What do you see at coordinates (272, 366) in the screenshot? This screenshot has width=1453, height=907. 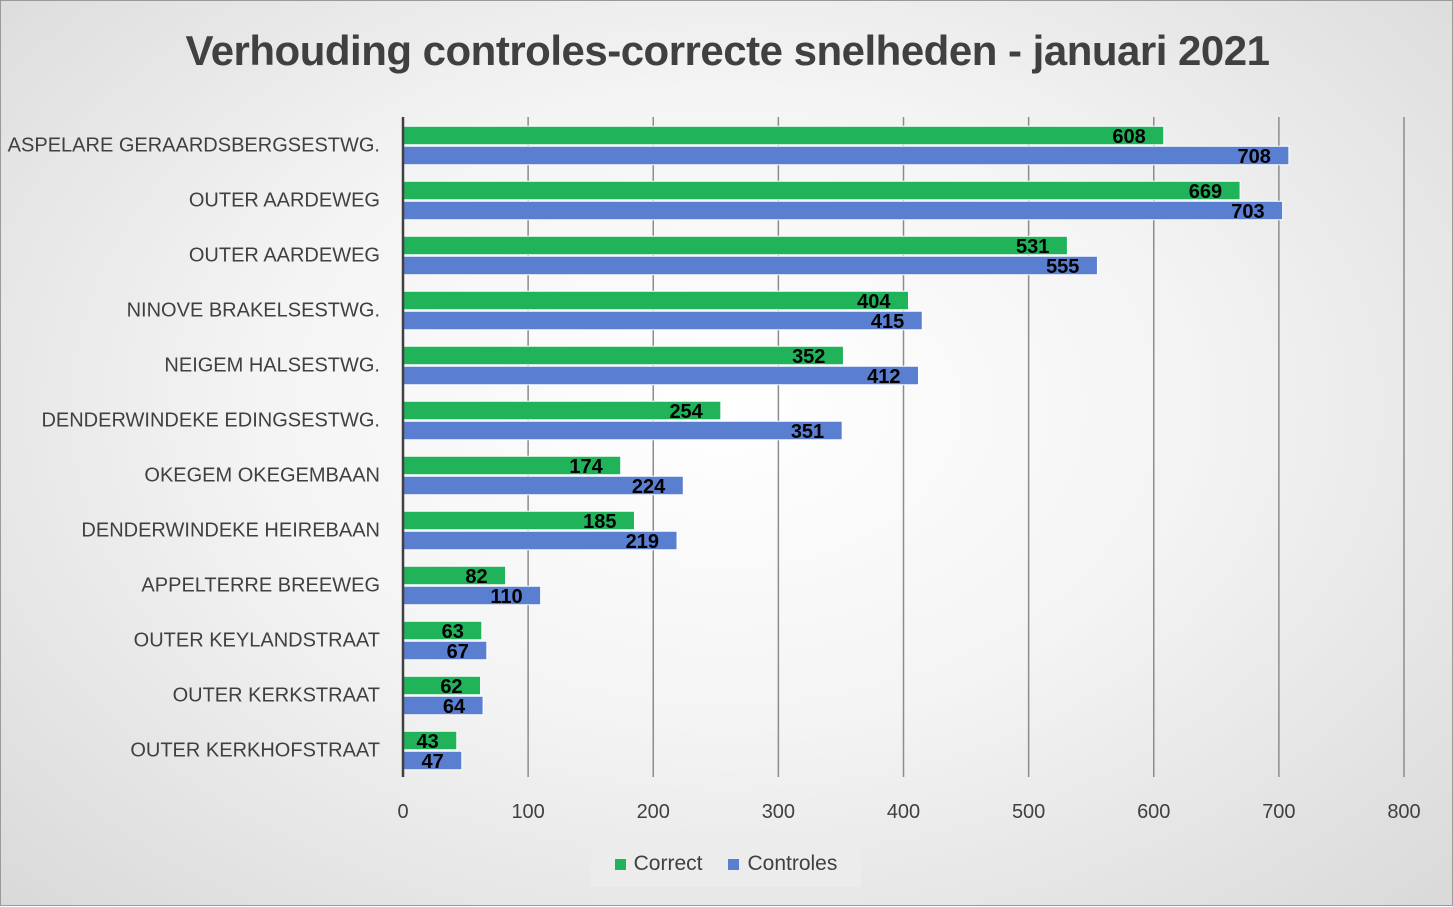 I see `category-label: NEIGEM HALSESTWG.` at bounding box center [272, 366].